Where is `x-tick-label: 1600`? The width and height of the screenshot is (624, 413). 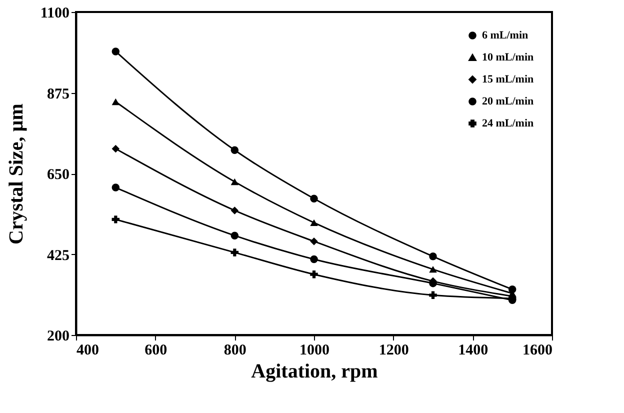 x-tick-label: 1600 is located at coordinates (537, 350).